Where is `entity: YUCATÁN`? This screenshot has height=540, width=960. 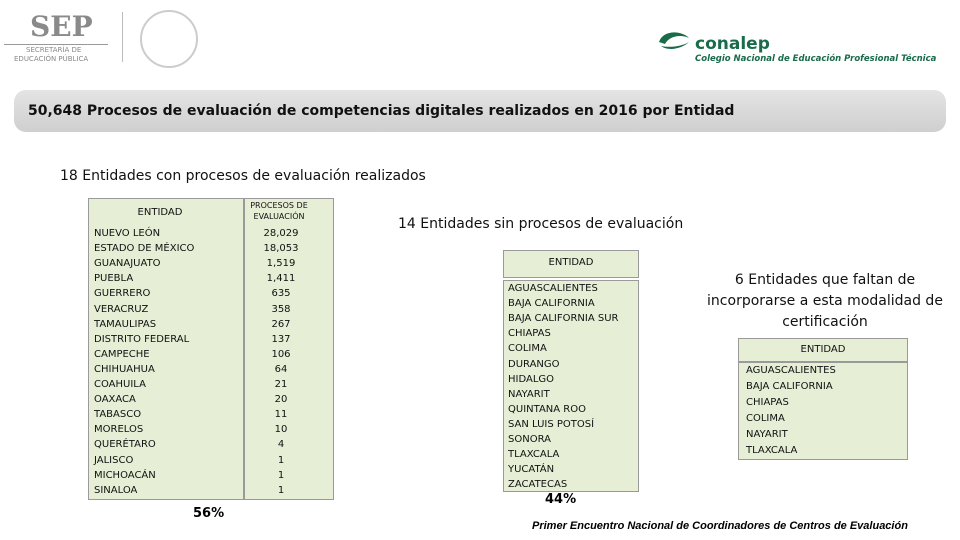 entity: YUCATÁN is located at coordinates (531, 470).